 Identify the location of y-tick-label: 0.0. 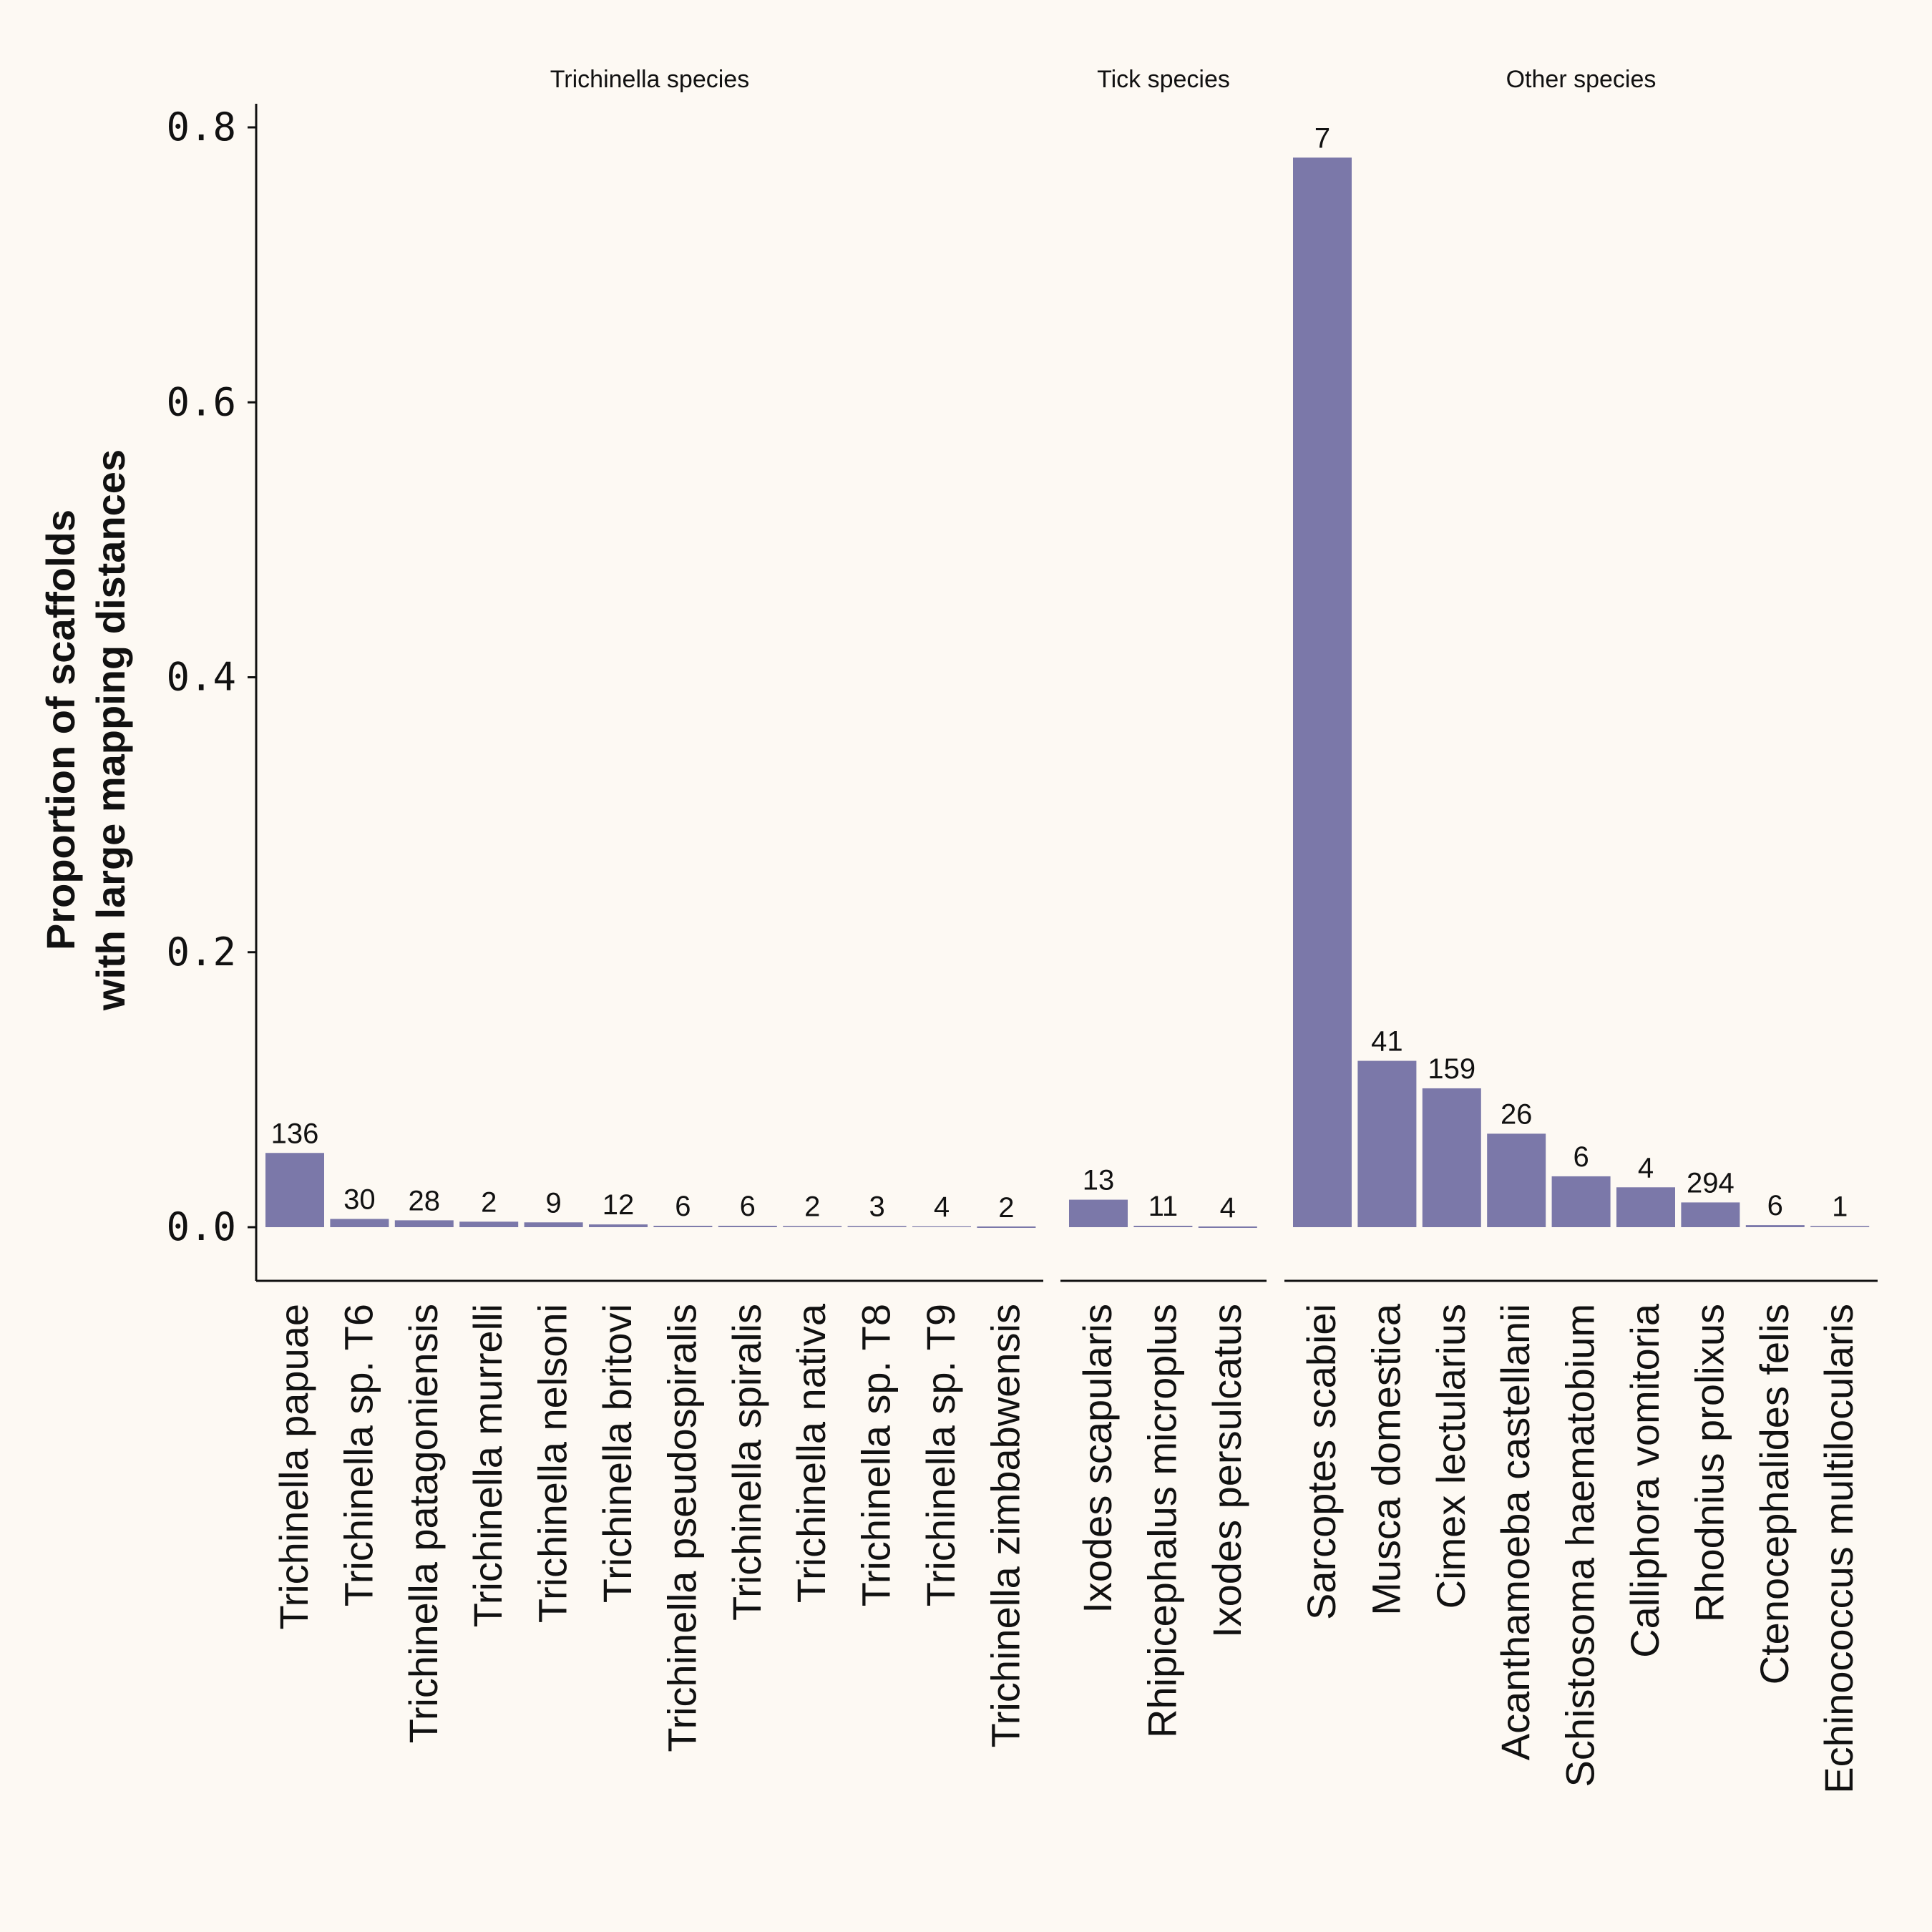
(201, 1226).